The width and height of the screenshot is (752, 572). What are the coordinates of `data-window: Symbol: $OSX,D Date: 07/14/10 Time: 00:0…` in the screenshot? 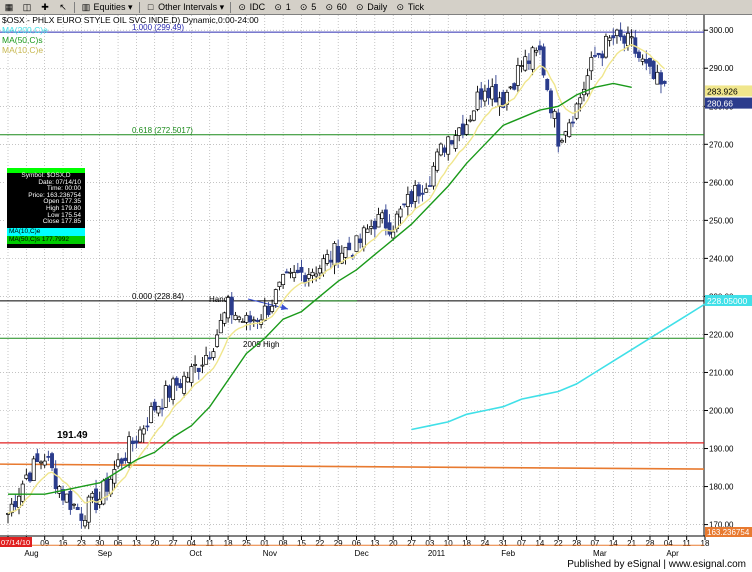 It's located at (46, 208).